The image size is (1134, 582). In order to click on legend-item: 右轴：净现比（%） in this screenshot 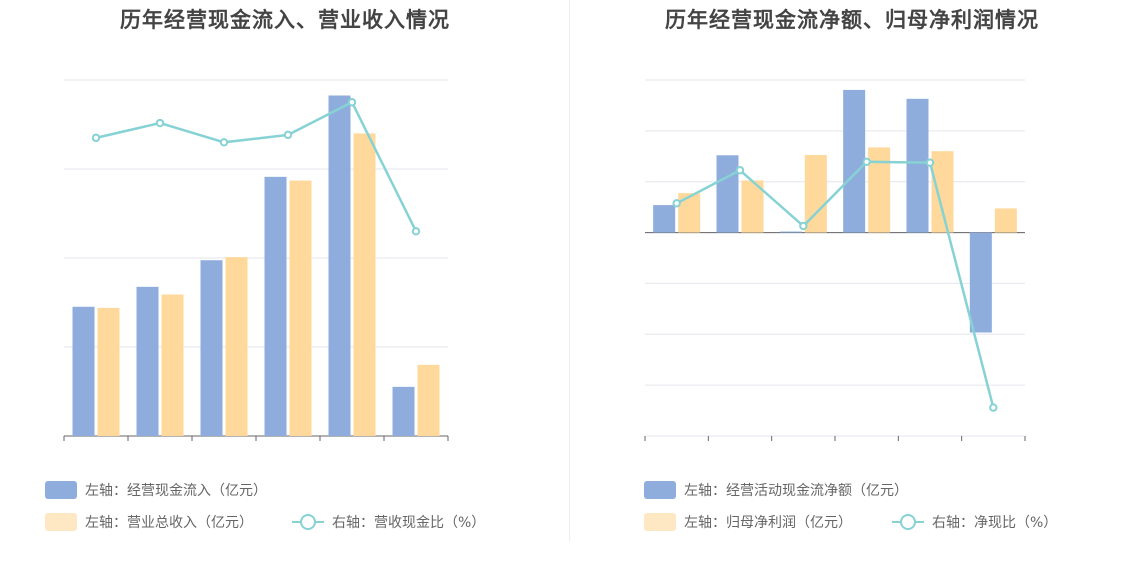, I will do `click(974, 522)`.